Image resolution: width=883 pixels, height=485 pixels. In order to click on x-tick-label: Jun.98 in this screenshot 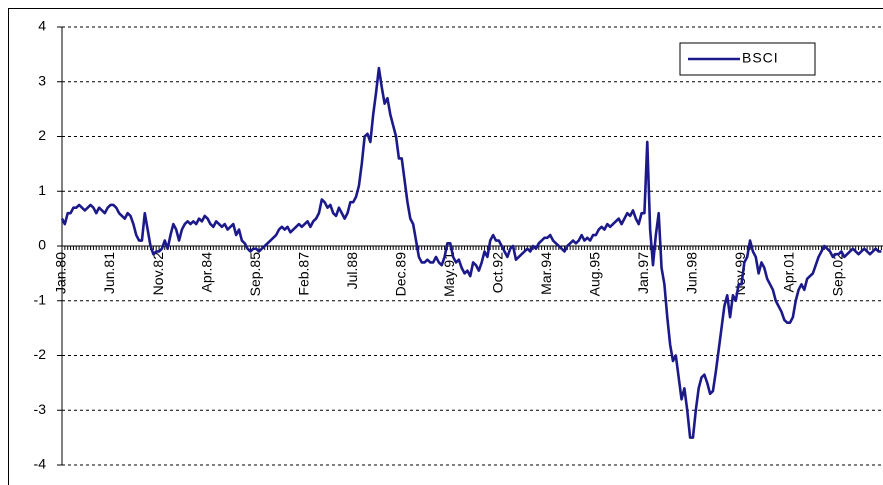, I will do `click(692, 273)`.